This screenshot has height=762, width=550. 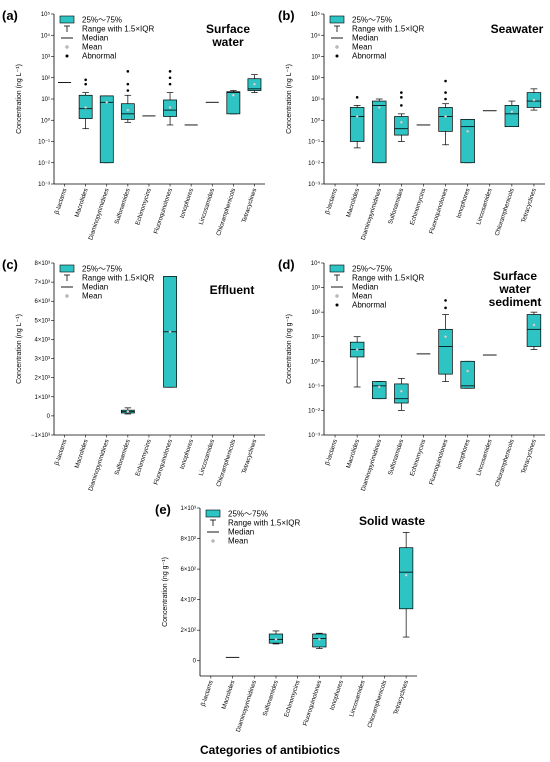 What do you see at coordinates (264, 523) in the screenshot?
I see `legend-range-label: Range with 1.5×IQR` at bounding box center [264, 523].